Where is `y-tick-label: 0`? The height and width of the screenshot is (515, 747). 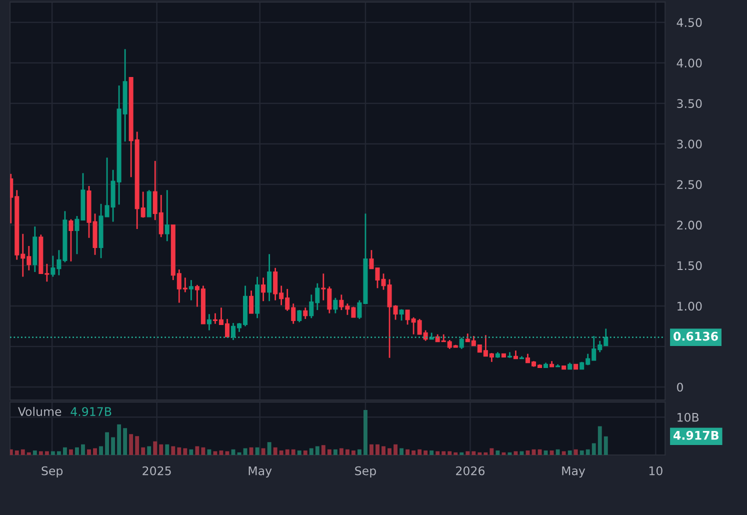
y-tick-label: 0 is located at coordinates (680, 387).